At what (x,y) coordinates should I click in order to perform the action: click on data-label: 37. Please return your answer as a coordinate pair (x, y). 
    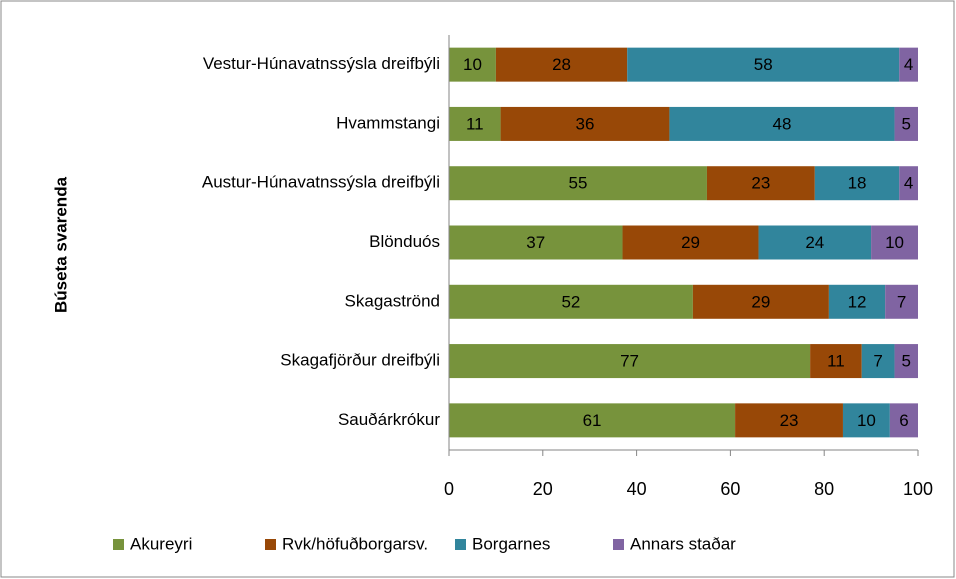
    Looking at the image, I should click on (535, 242).